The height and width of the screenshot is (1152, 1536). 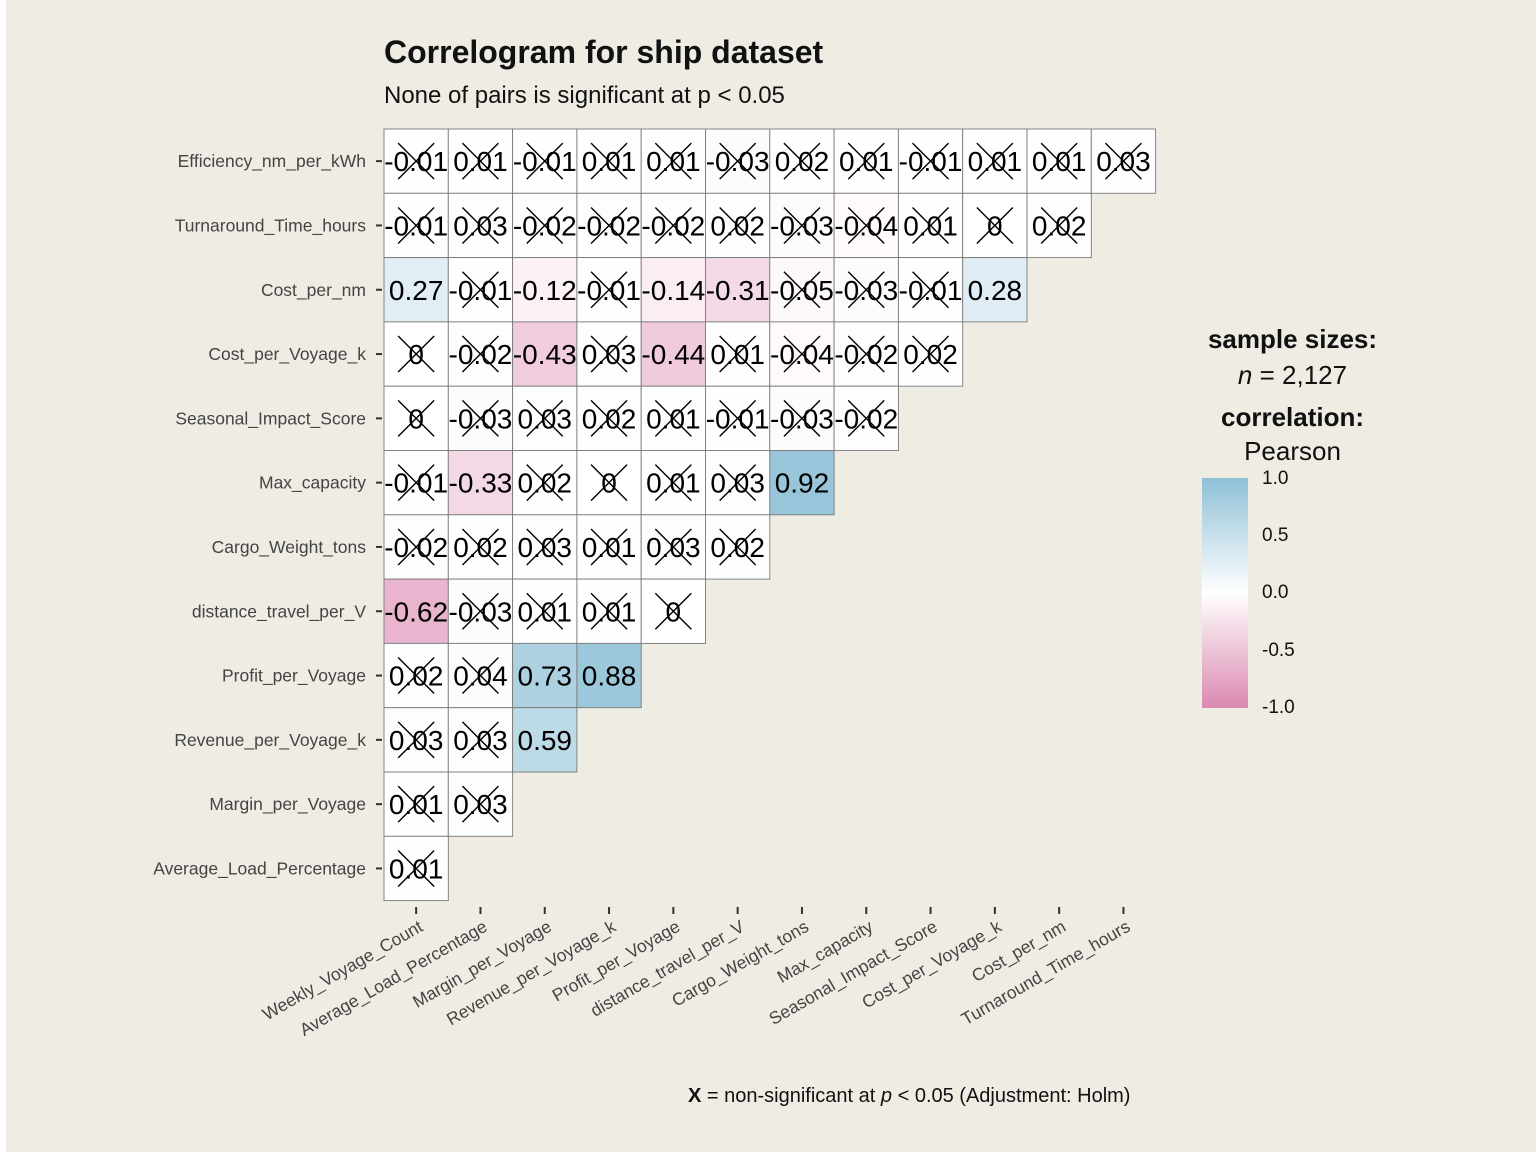 What do you see at coordinates (279, 611) in the screenshot?
I see `y-tick-label: distance_travel_per_V` at bounding box center [279, 611].